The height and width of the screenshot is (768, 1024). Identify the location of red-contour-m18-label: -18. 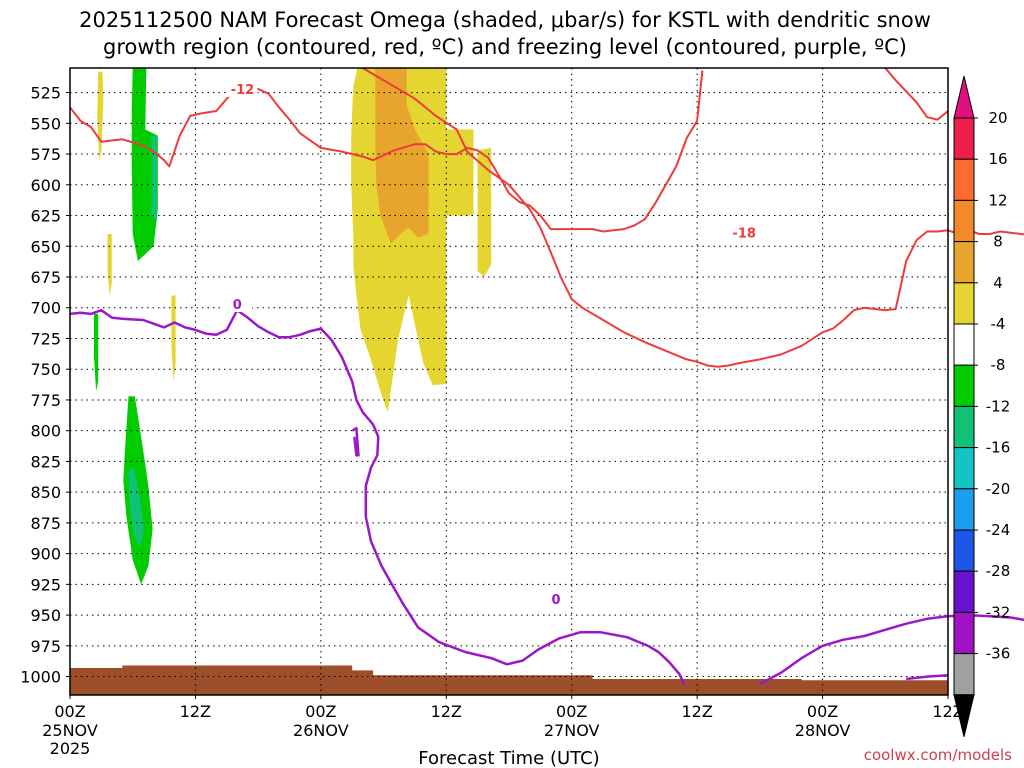
(744, 234).